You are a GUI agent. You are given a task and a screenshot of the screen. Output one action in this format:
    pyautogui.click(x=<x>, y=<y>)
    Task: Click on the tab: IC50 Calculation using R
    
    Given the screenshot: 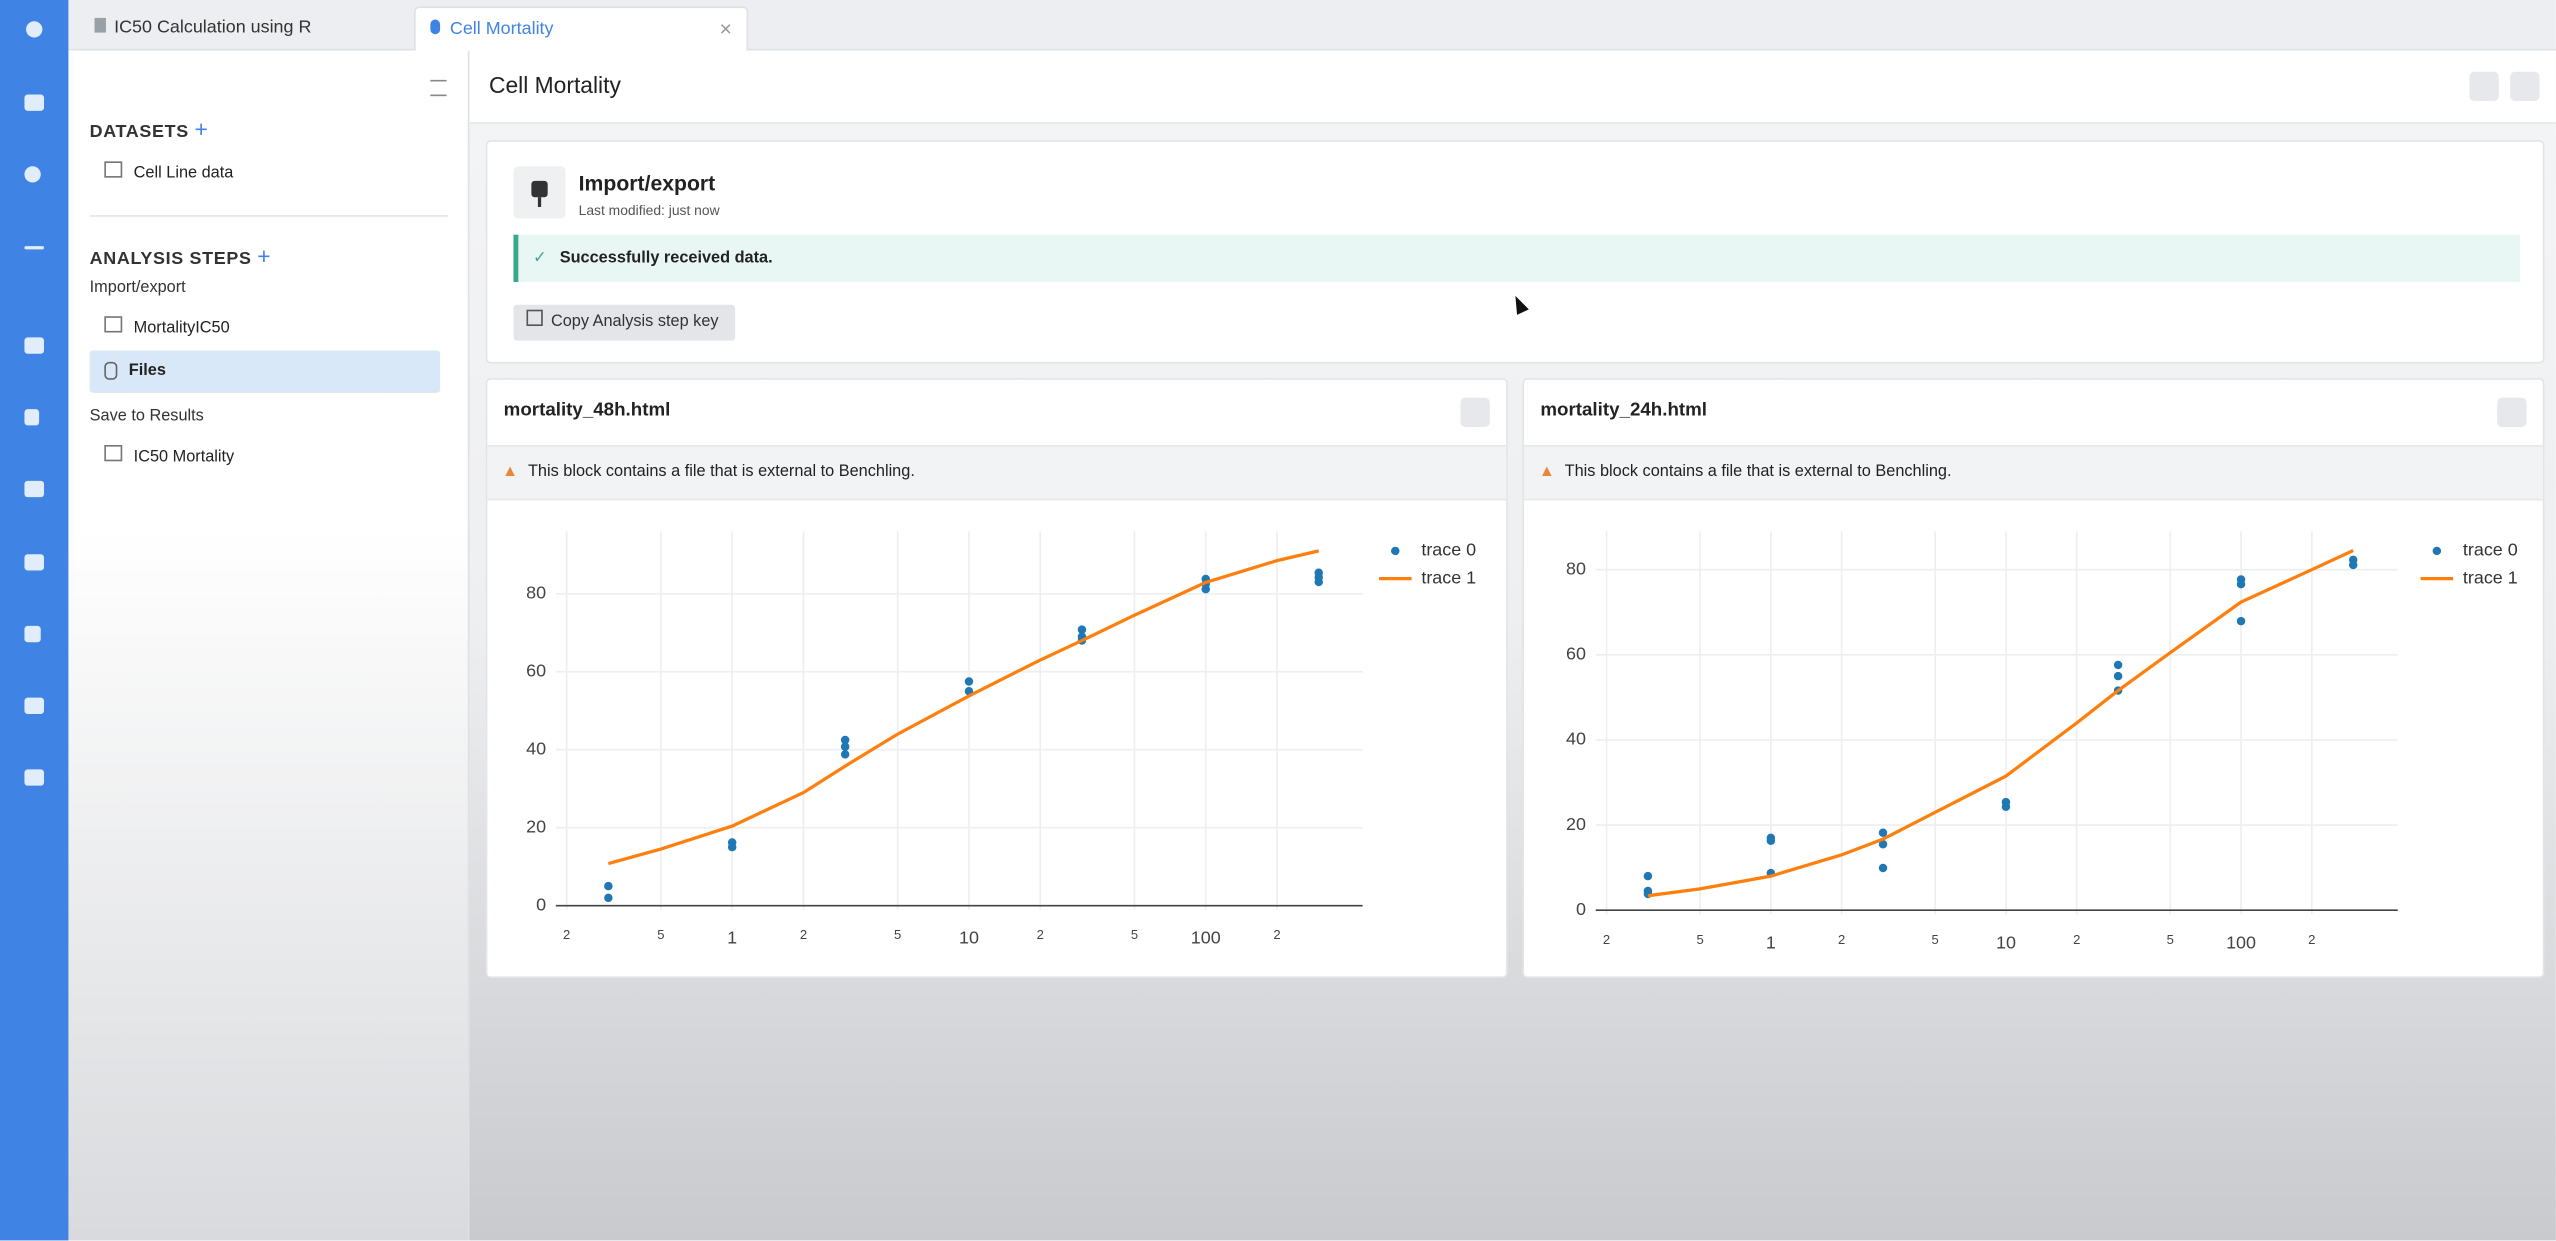 What is the action you would take?
    pyautogui.click(x=251, y=28)
    